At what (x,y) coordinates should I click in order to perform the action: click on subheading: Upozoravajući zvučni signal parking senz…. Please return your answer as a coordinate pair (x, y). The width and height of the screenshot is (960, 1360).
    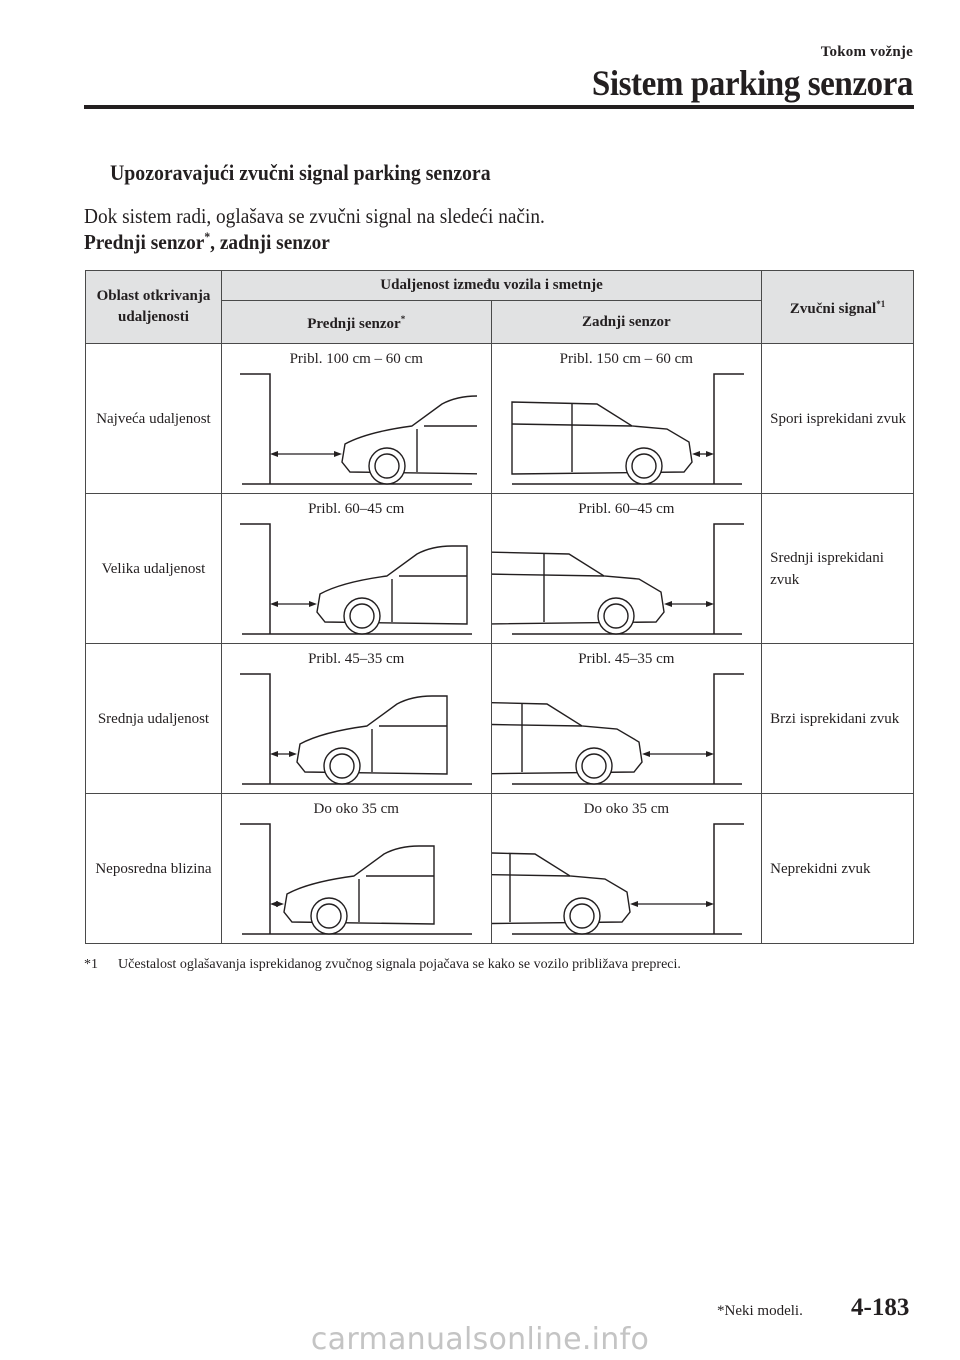
    Looking at the image, I should click on (300, 172).